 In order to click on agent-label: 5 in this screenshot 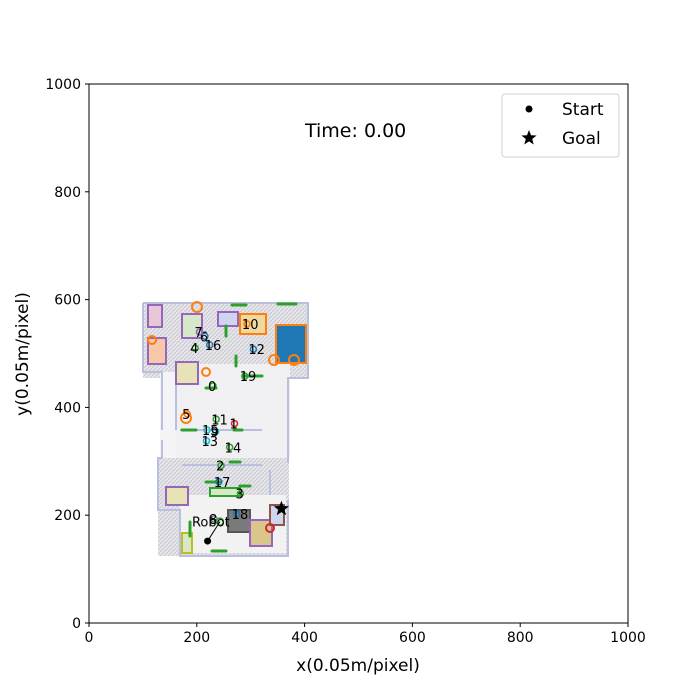, I will do `click(186, 415)`.